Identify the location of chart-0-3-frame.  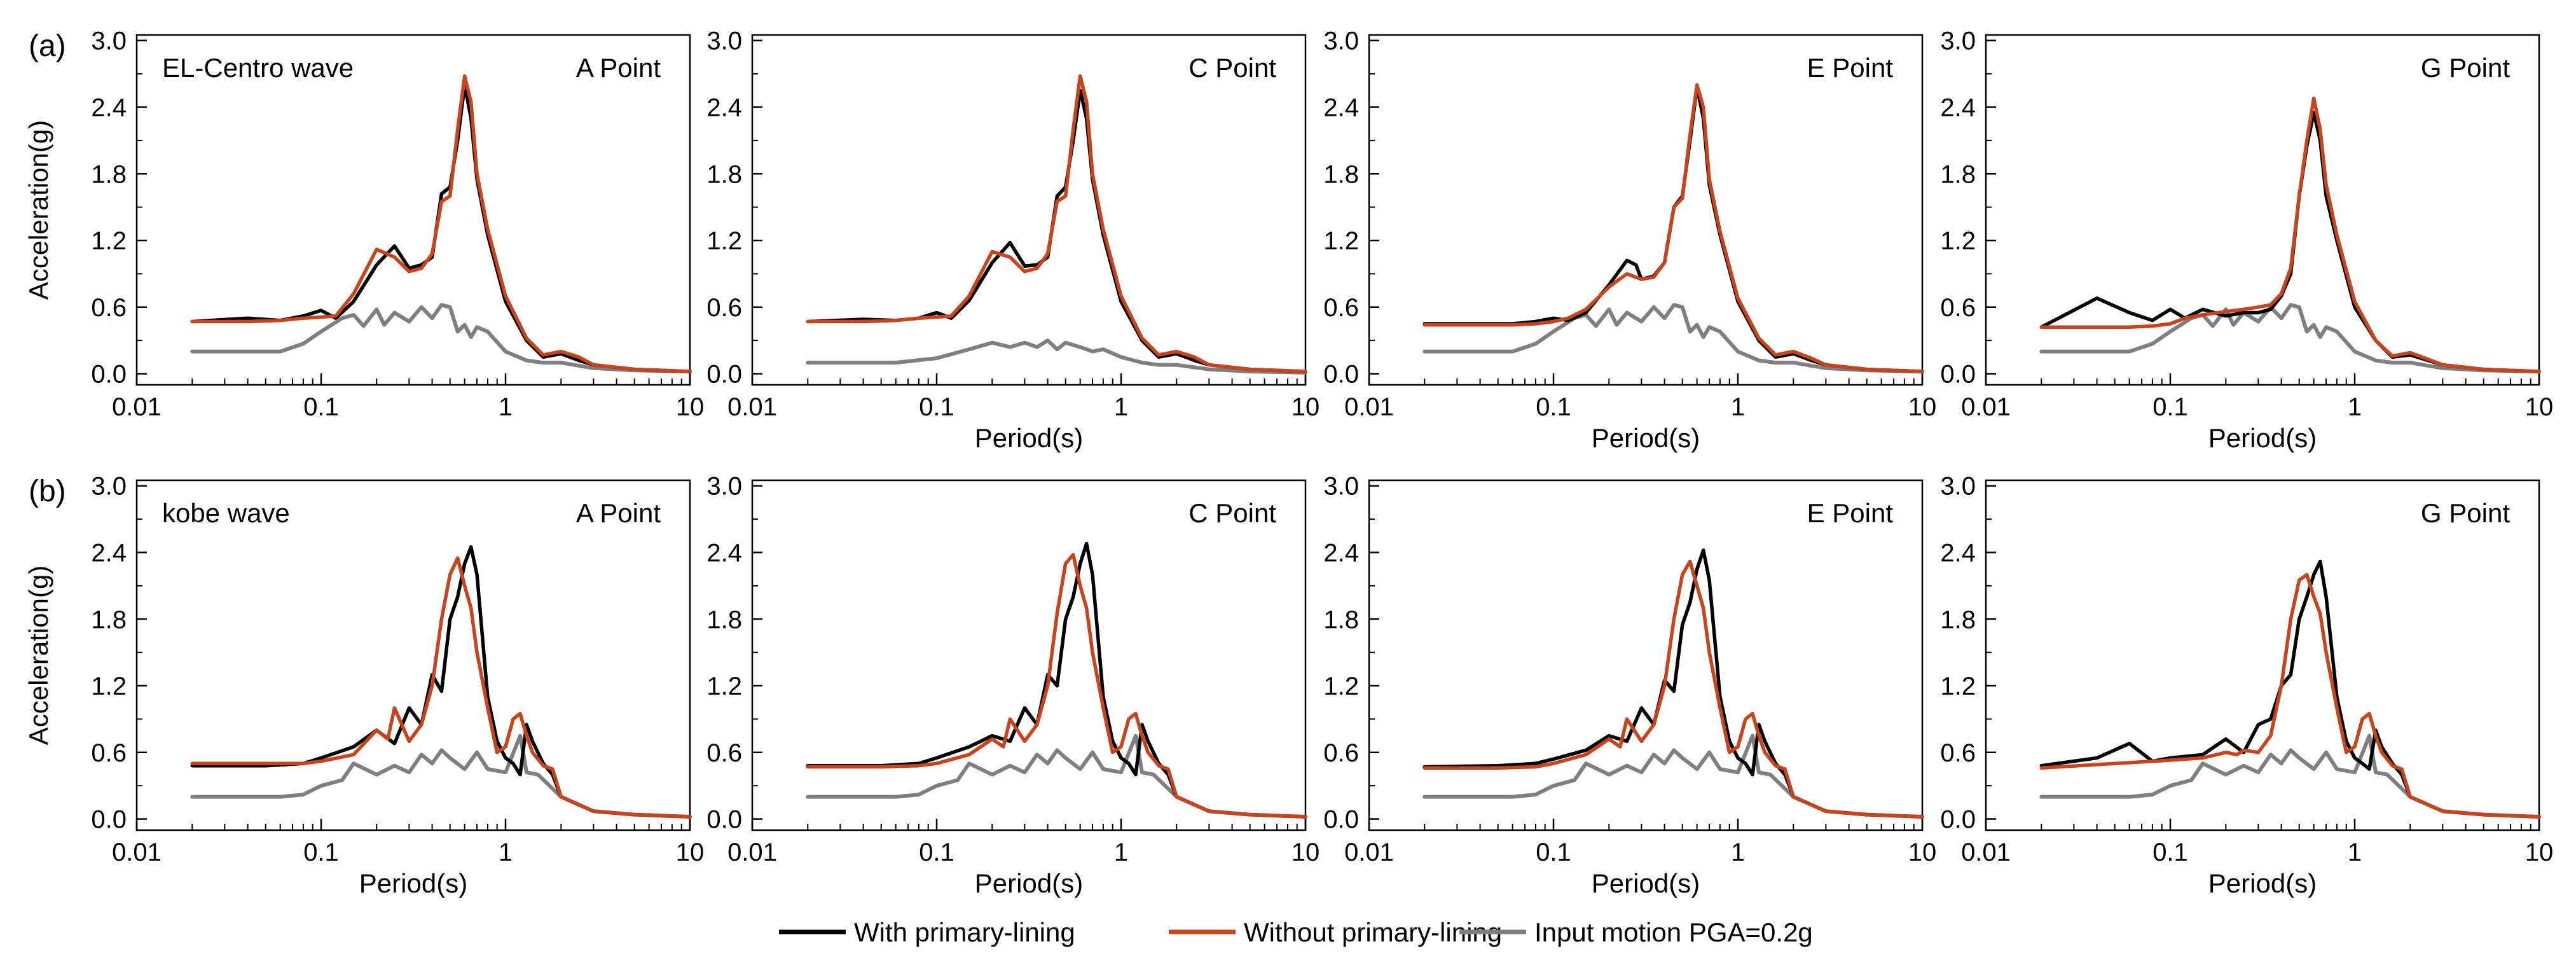
(2262, 210).